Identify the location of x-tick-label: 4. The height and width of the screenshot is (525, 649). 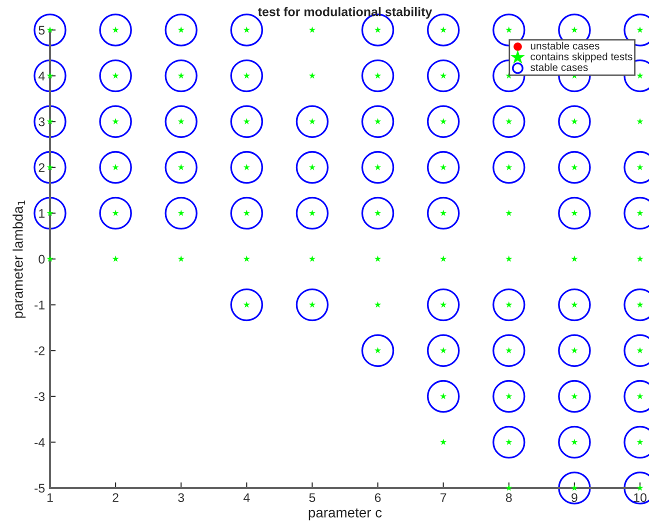
(246, 497).